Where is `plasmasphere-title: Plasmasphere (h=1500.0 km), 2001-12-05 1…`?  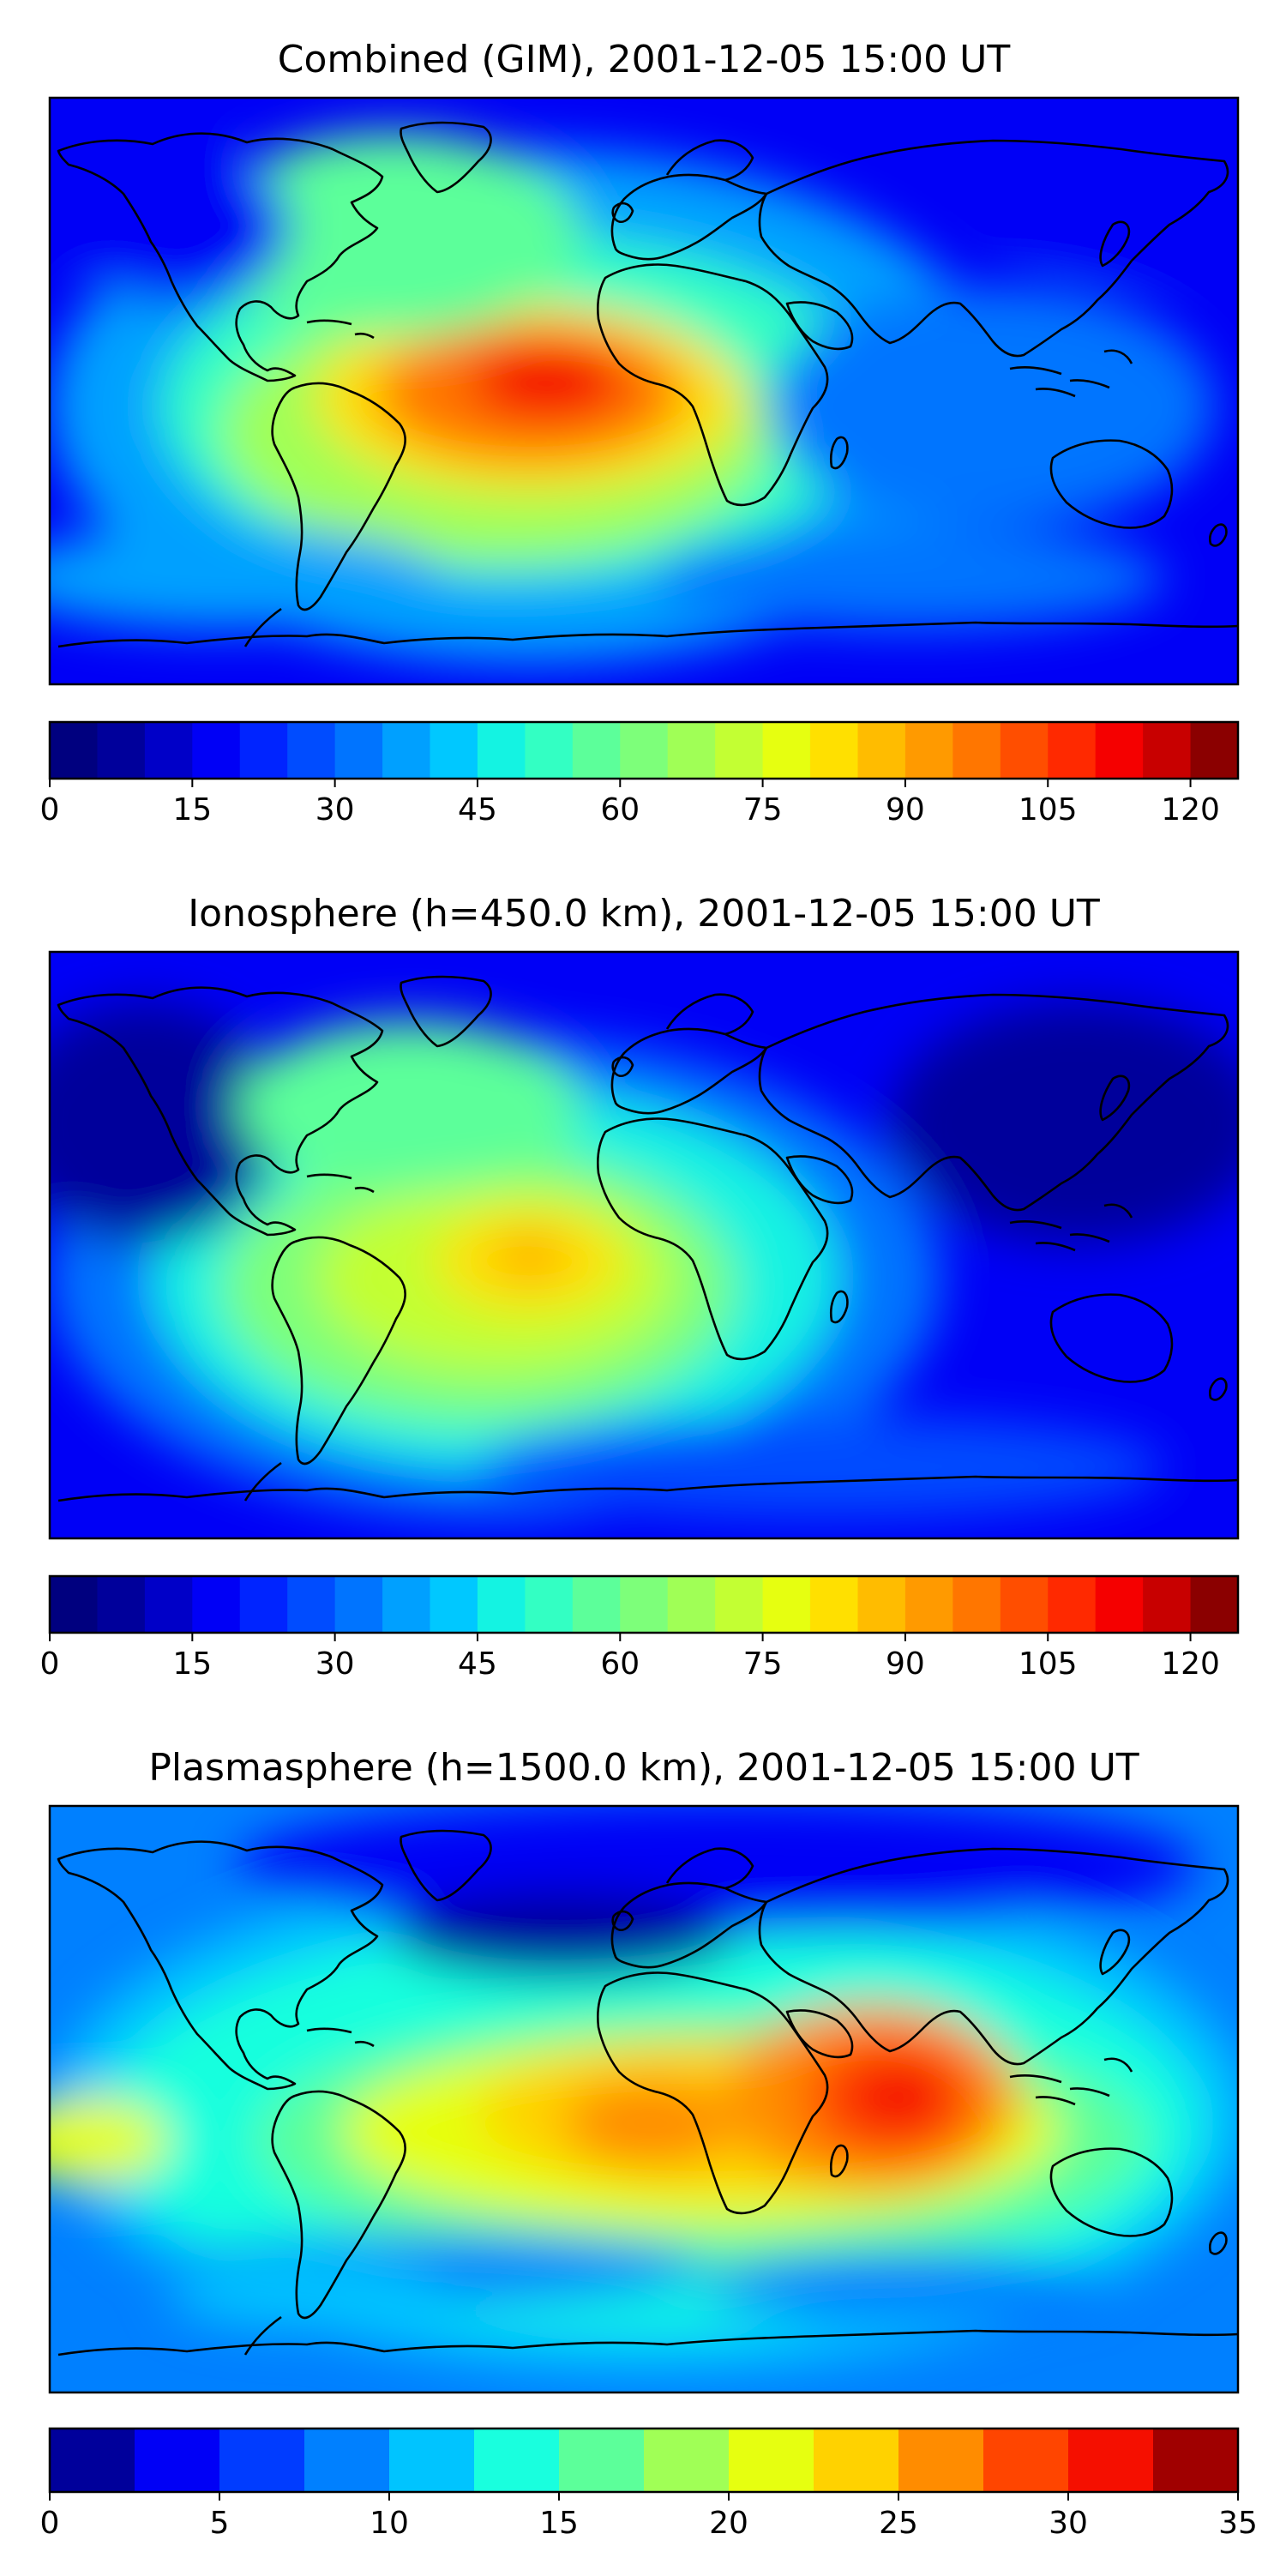
plasmasphere-title: Plasmasphere (h=1500.0 km), 2001-12-05 1… is located at coordinates (643, 1768).